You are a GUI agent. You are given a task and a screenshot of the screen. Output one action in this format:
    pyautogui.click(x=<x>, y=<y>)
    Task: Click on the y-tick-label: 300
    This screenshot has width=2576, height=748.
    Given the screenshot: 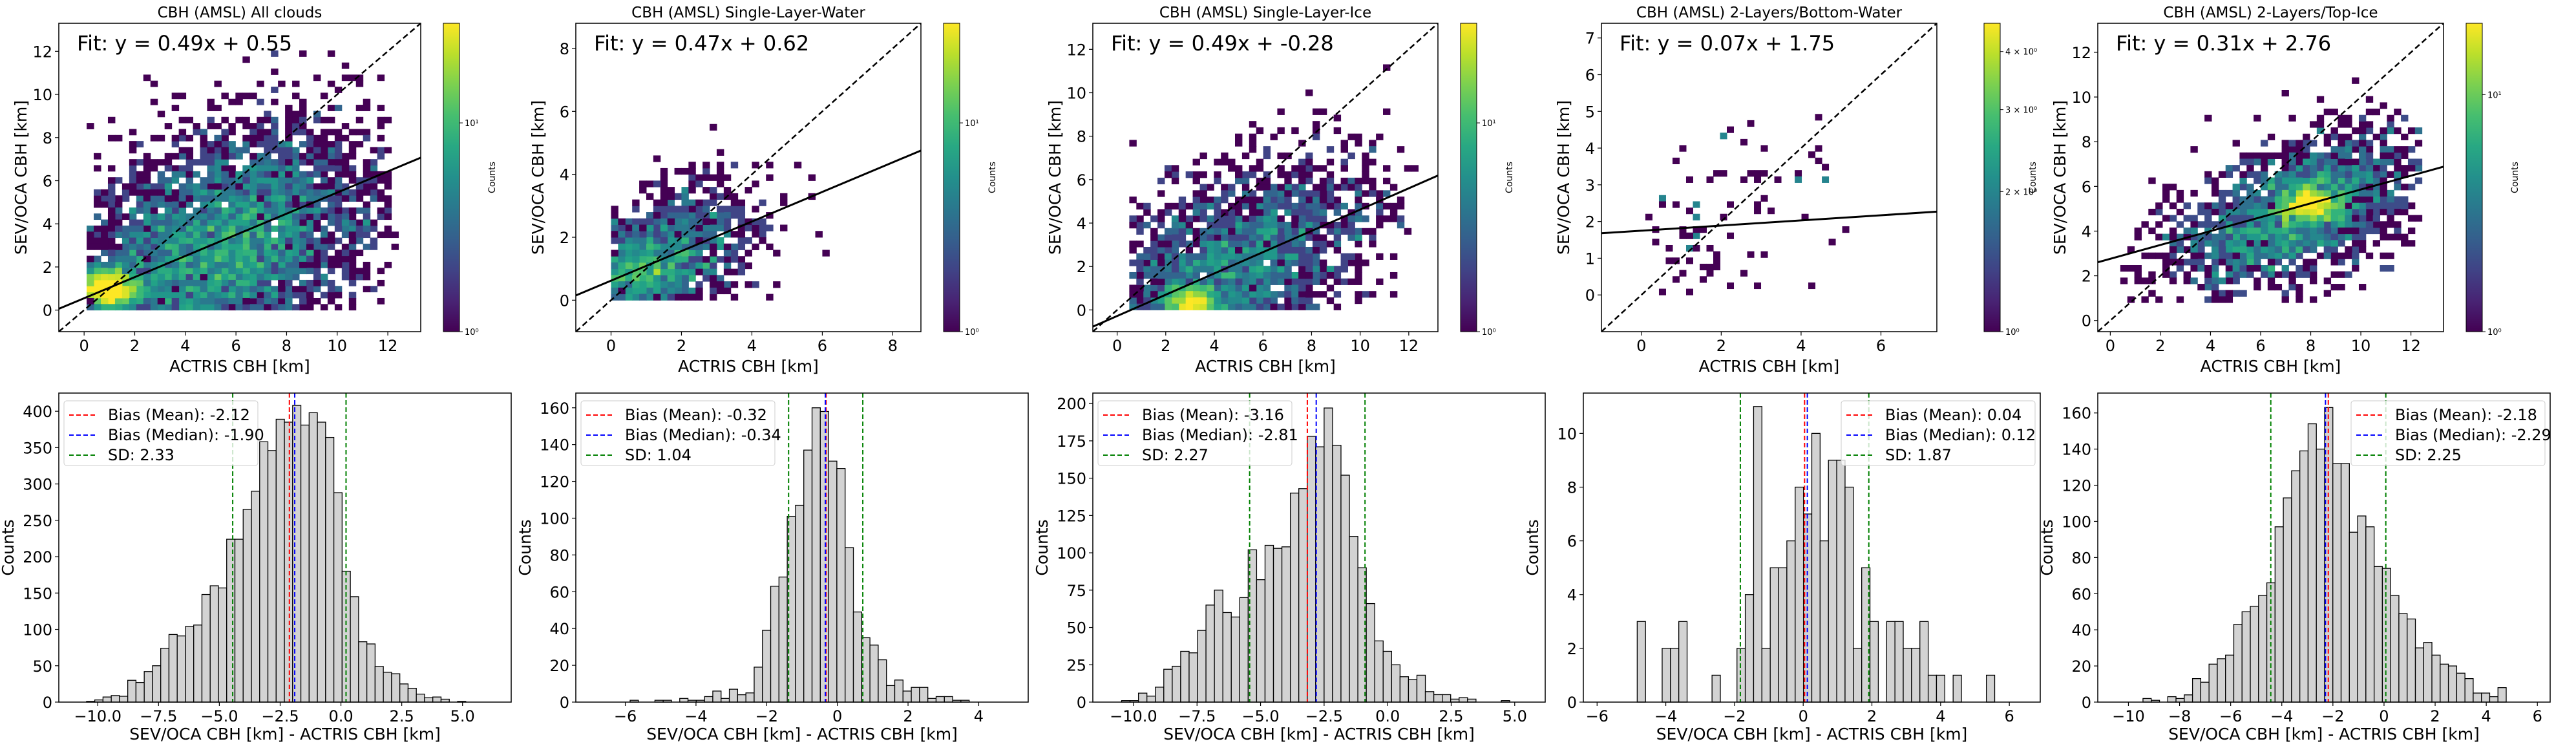 What is the action you would take?
    pyautogui.click(x=37, y=485)
    